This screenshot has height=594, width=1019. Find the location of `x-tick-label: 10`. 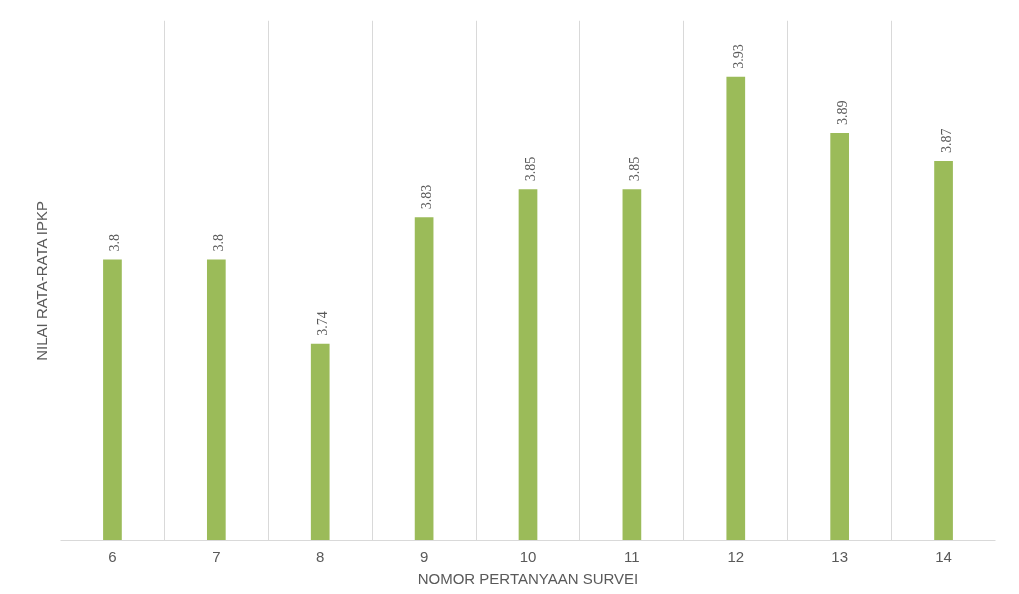

x-tick-label: 10 is located at coordinates (528, 556).